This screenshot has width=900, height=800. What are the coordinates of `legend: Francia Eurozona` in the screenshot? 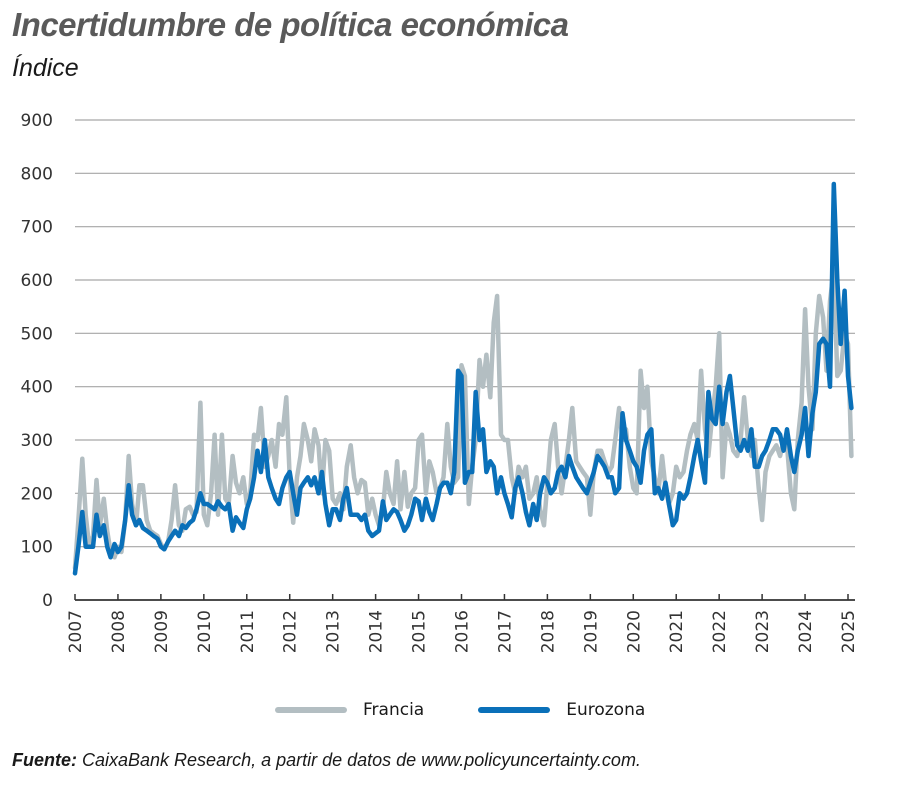 It's located at (487, 710).